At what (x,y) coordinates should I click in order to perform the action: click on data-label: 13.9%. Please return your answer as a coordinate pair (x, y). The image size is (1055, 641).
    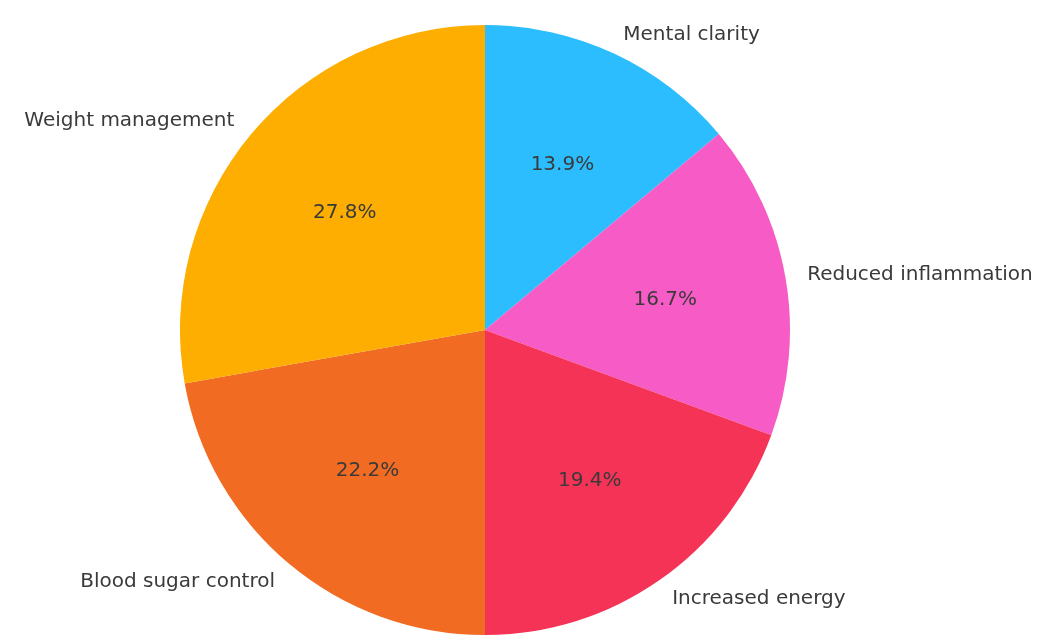
    Looking at the image, I should click on (562, 163).